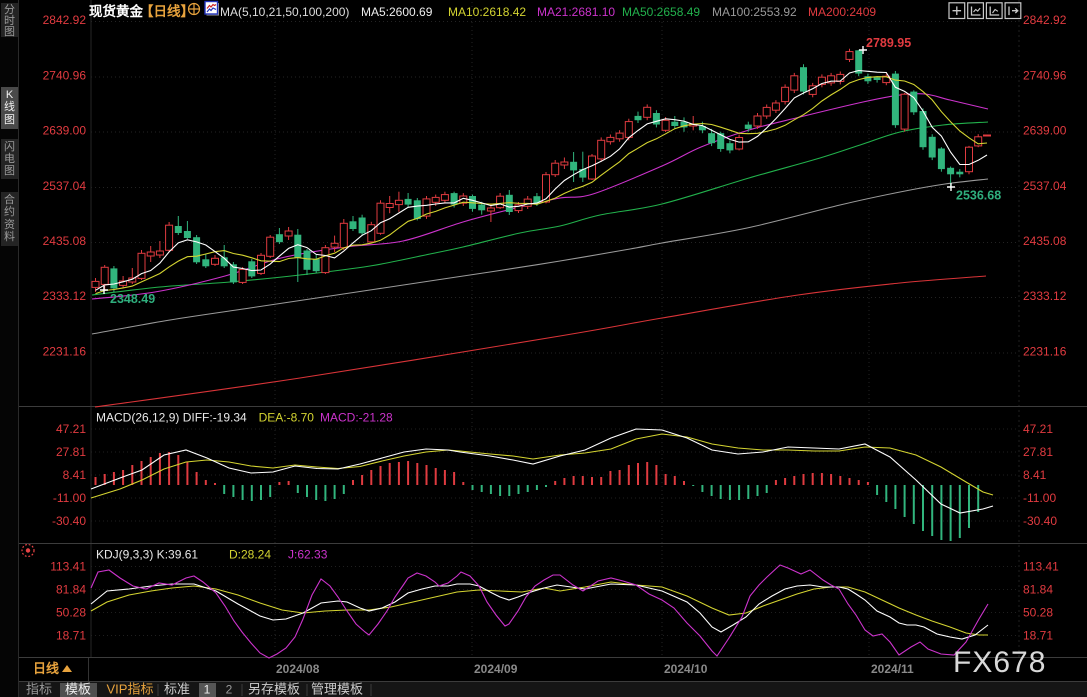 This screenshot has width=1087, height=697. What do you see at coordinates (308, 555) in the screenshot?
I see `svg-text: J:62.33` at bounding box center [308, 555].